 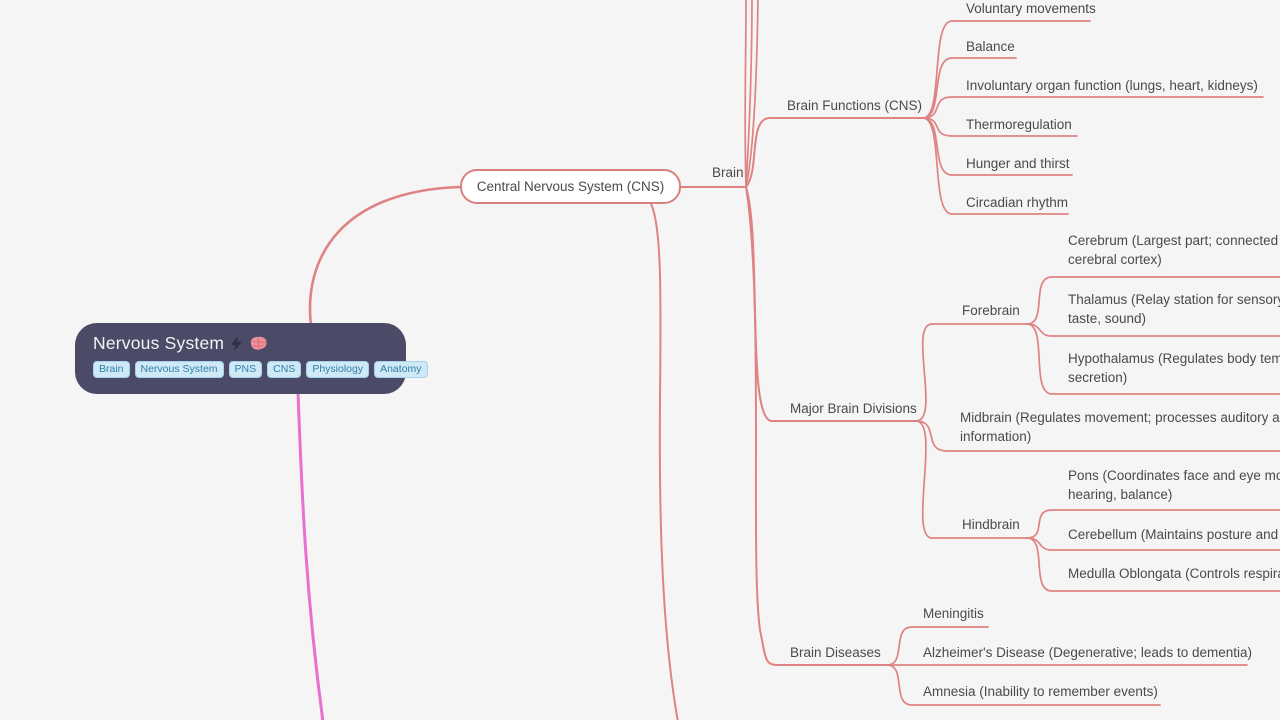 What do you see at coordinates (1019, 124) in the screenshot?
I see `node-thermoregulation: Thermoregulation` at bounding box center [1019, 124].